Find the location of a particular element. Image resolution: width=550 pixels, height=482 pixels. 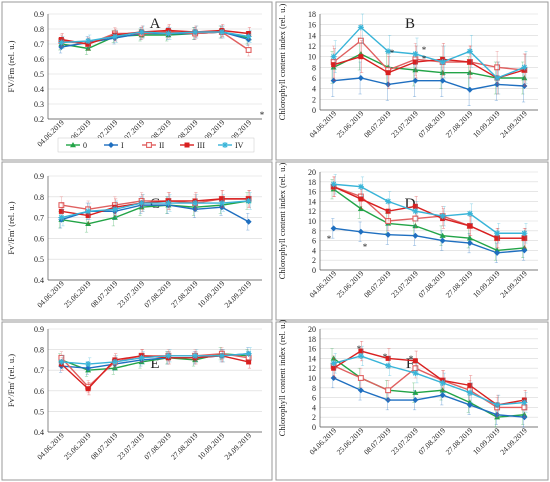

y-tick-label: 20 is located at coordinates (312, 172).